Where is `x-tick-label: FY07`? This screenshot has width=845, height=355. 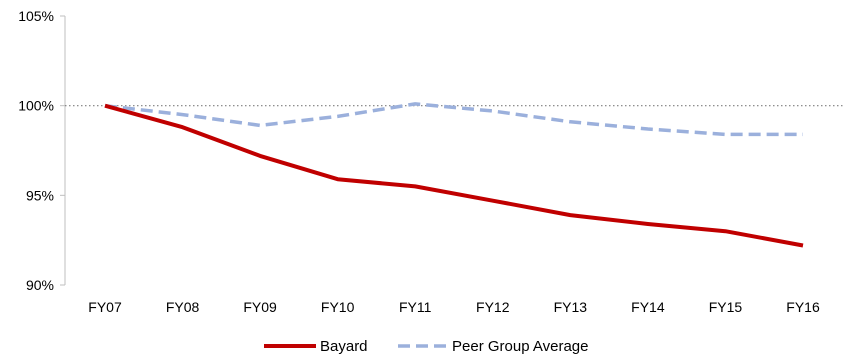
x-tick-label: FY07 is located at coordinates (105, 307).